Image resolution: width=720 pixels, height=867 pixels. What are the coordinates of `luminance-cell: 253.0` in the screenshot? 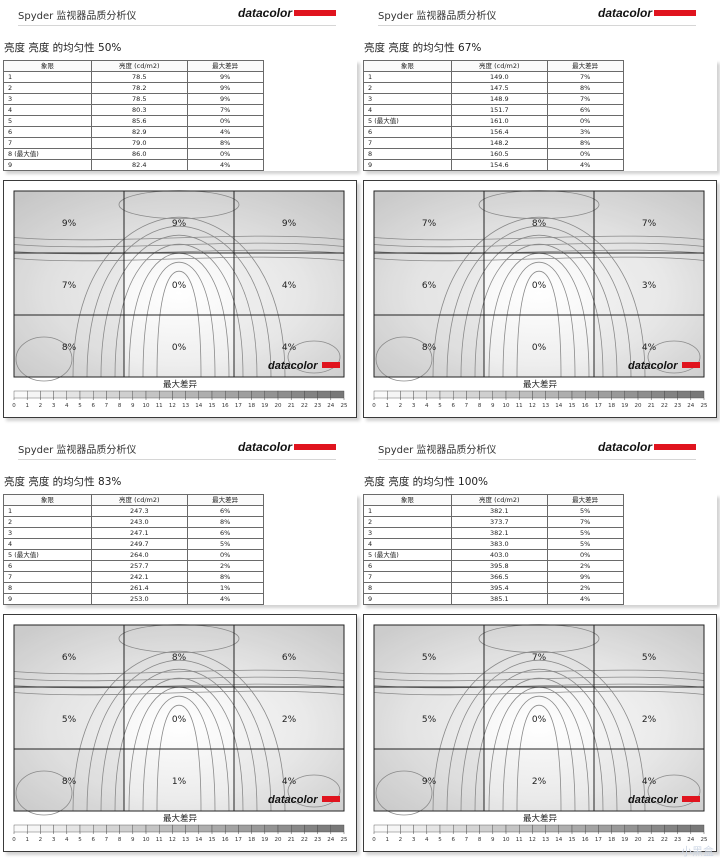 It's located at (139, 599).